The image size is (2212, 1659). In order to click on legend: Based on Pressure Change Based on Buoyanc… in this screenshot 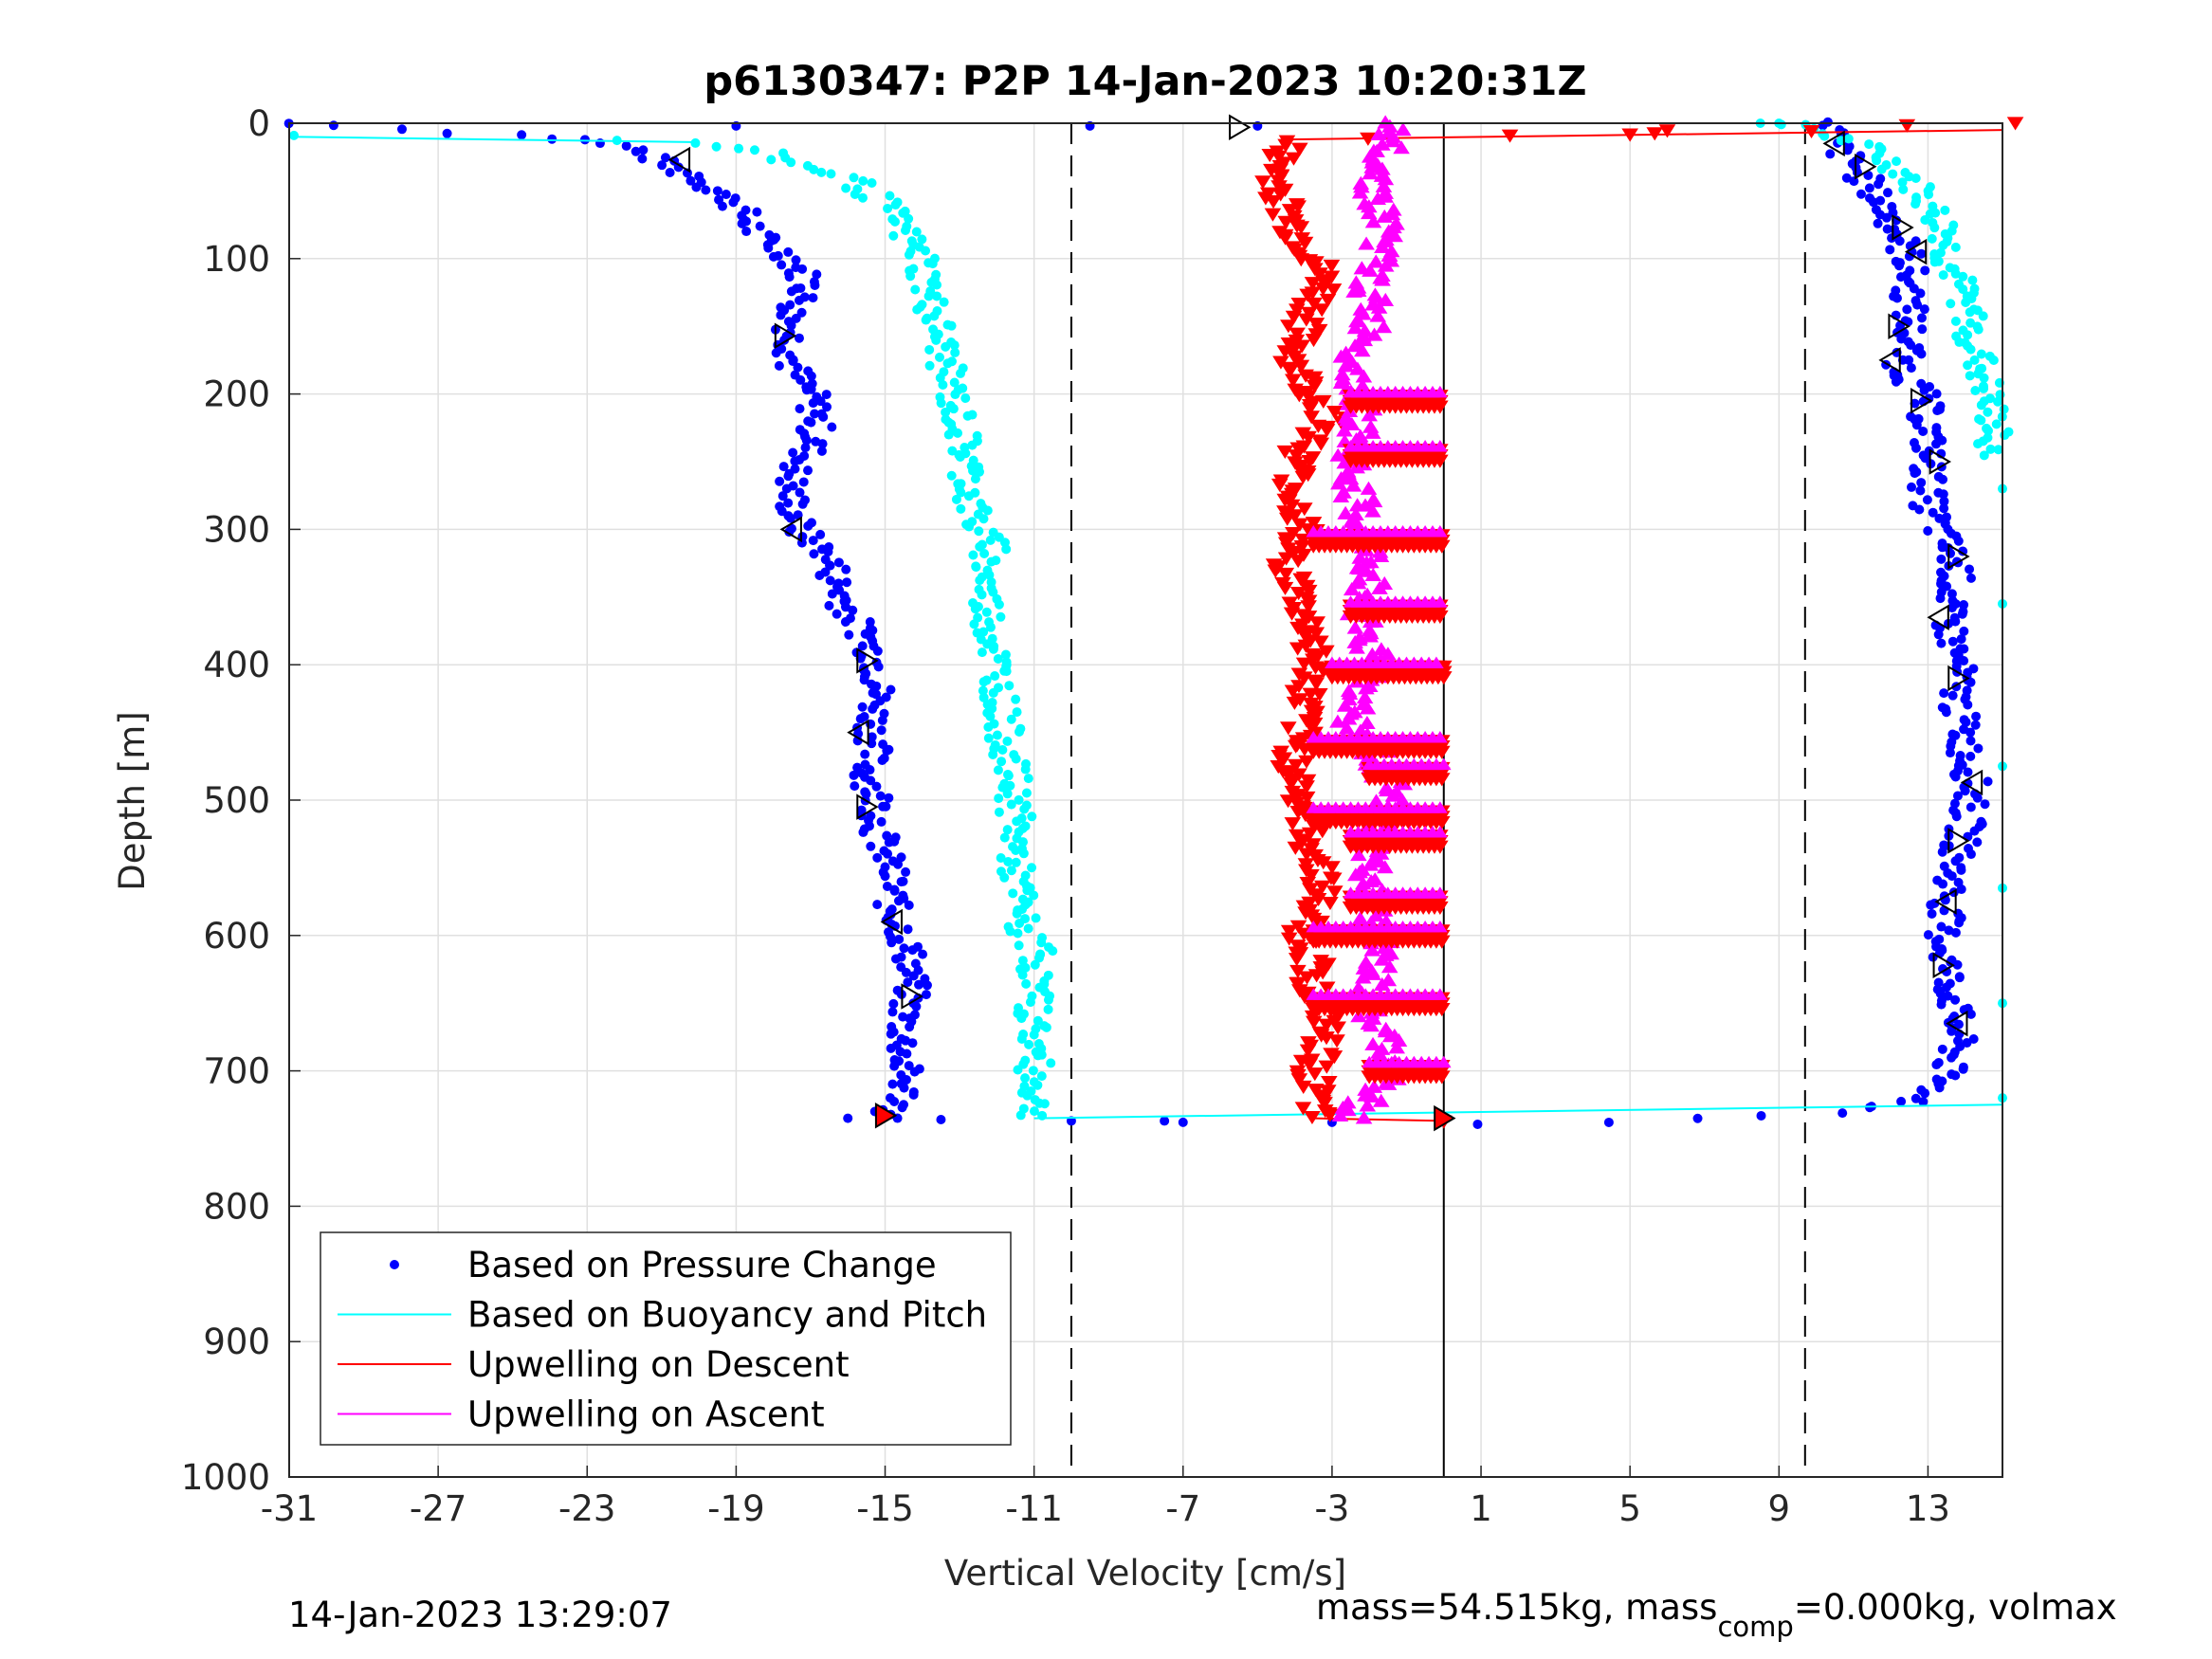, I will do `click(666, 1338)`.